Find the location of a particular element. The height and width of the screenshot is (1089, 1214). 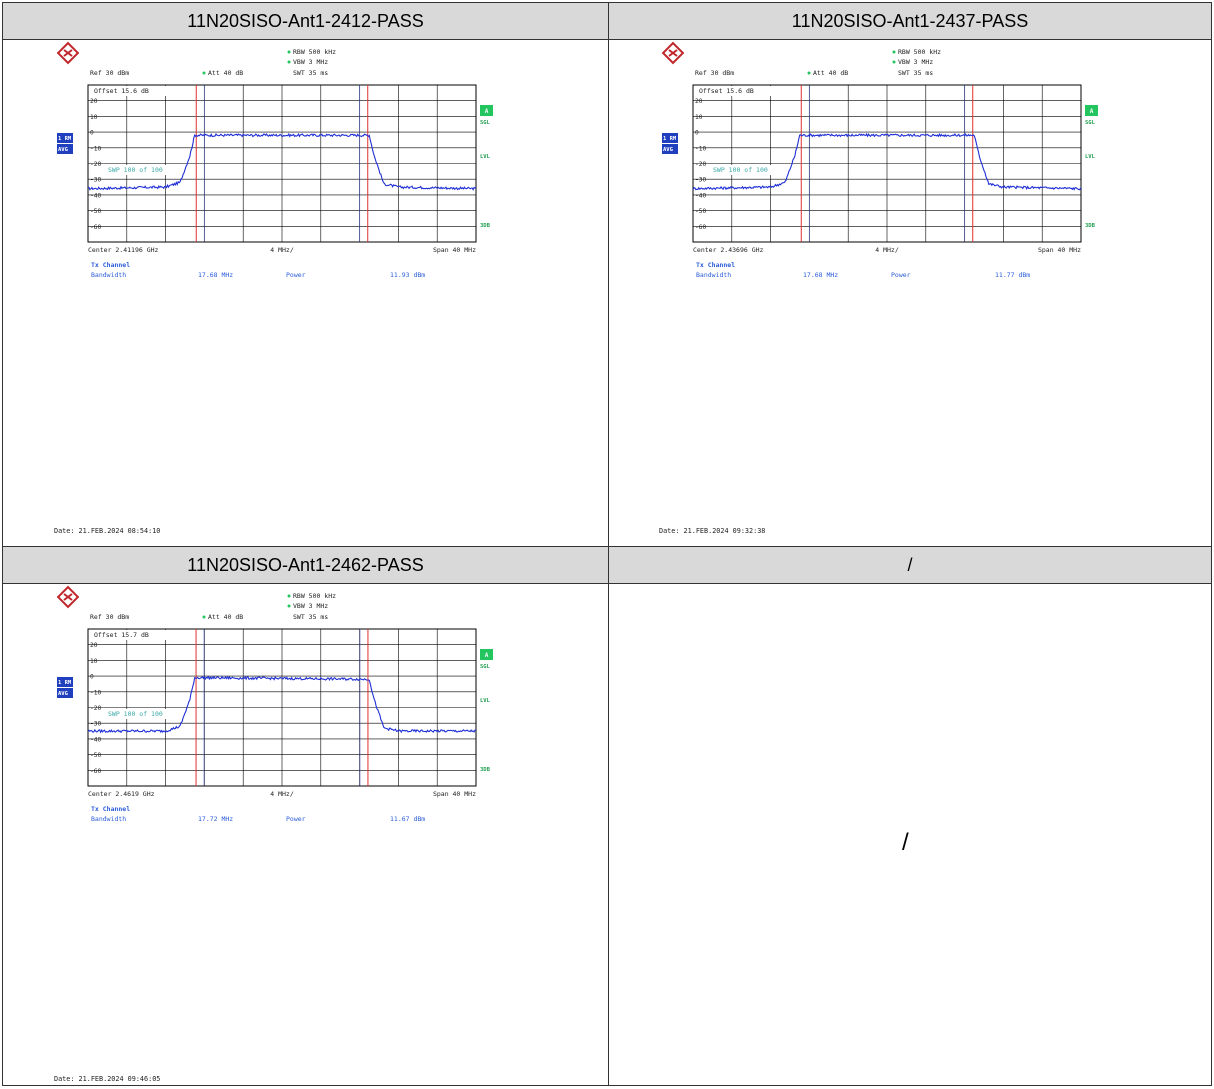

cell-title-3: 11N20SISO-Ant1-2462-PASS is located at coordinates (305, 565).